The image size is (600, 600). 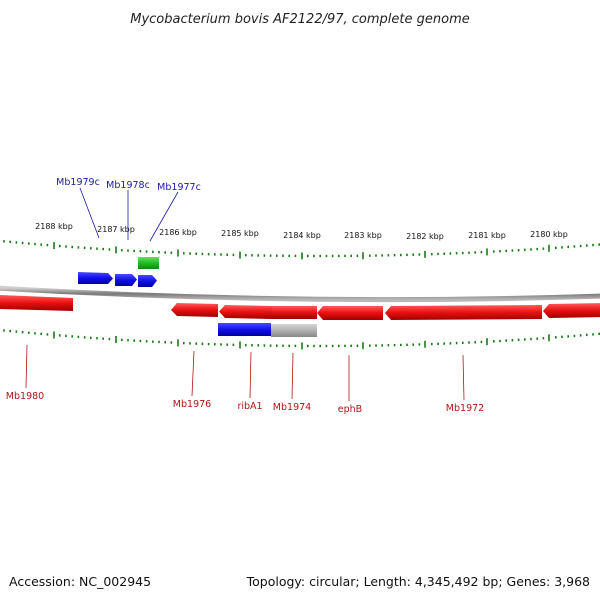 I want to click on reverse-strand-features, so click(x=300, y=316).